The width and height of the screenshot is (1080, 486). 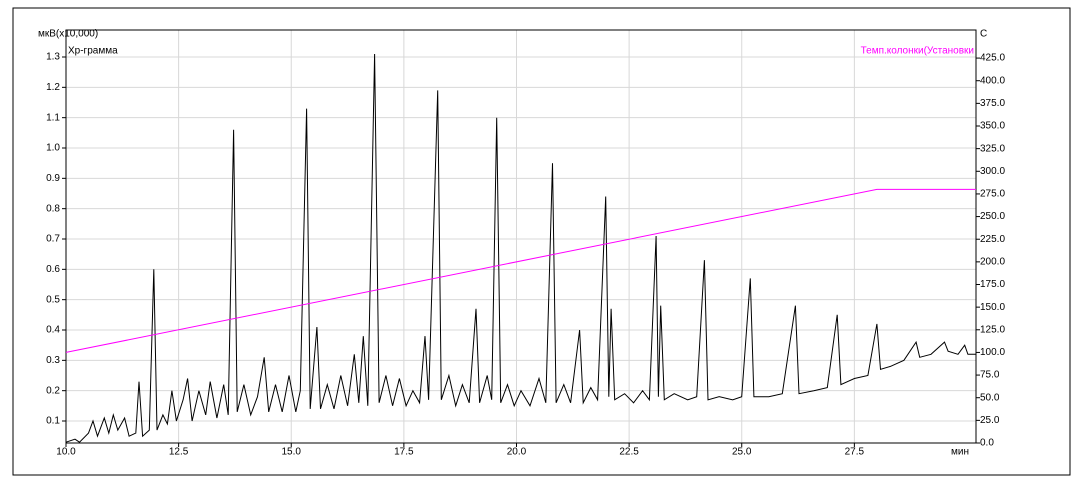 I want to click on x-tick-label: 15.0, so click(x=292, y=452).